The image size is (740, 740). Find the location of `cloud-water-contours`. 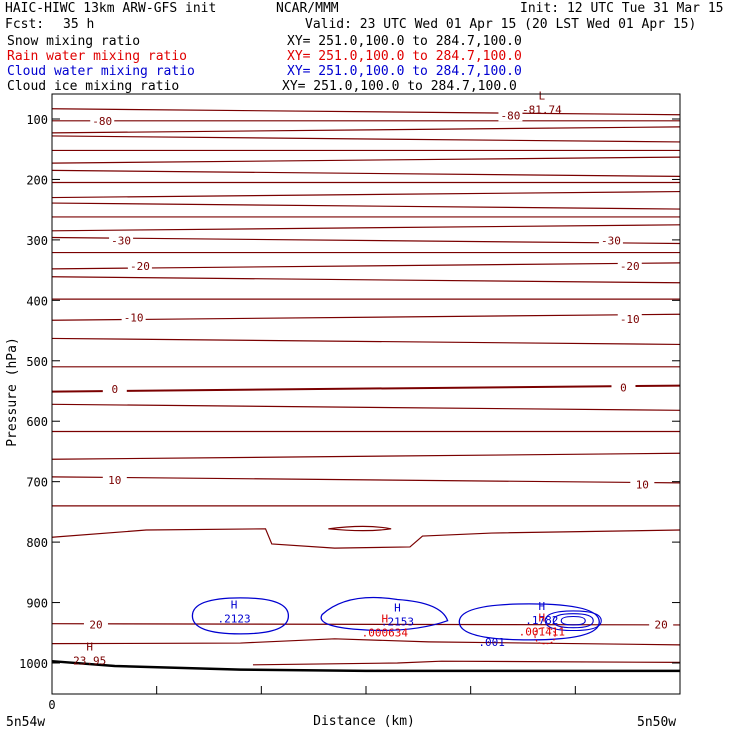

cloud-water-contours is located at coordinates (396, 620).